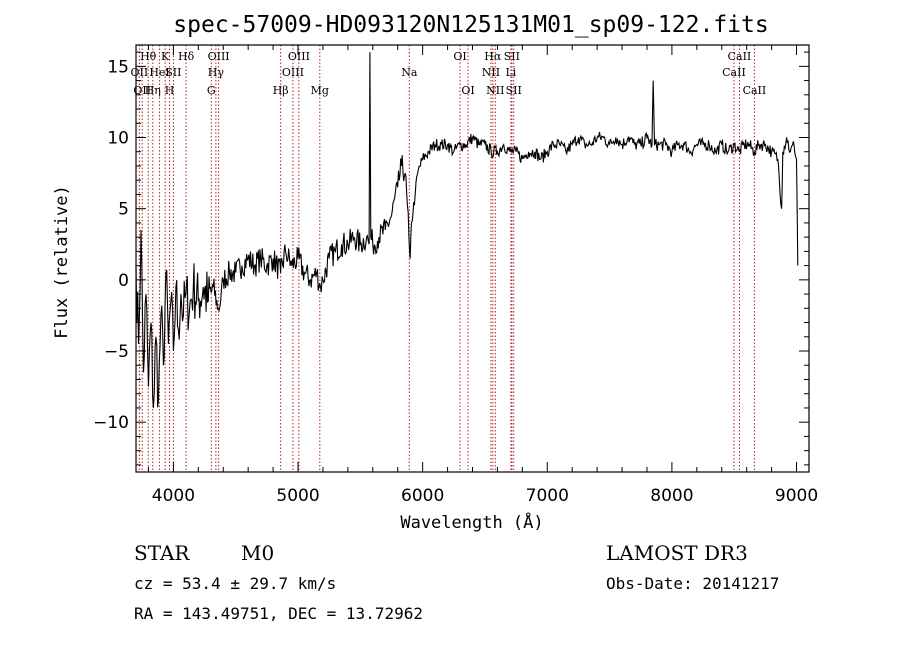 The height and width of the screenshot is (649, 900). Describe the element at coordinates (235, 583) in the screenshot. I see `redshift-cz: cz = 53.4 ± 29.7 km/s` at that location.